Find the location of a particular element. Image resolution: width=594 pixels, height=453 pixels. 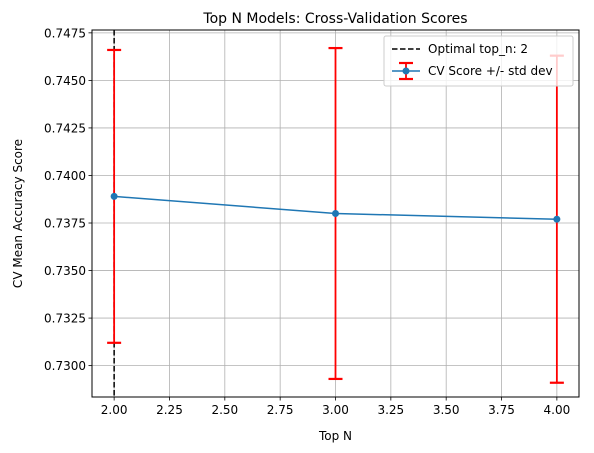

y-tick-label: 0.7425 is located at coordinates (65, 128).